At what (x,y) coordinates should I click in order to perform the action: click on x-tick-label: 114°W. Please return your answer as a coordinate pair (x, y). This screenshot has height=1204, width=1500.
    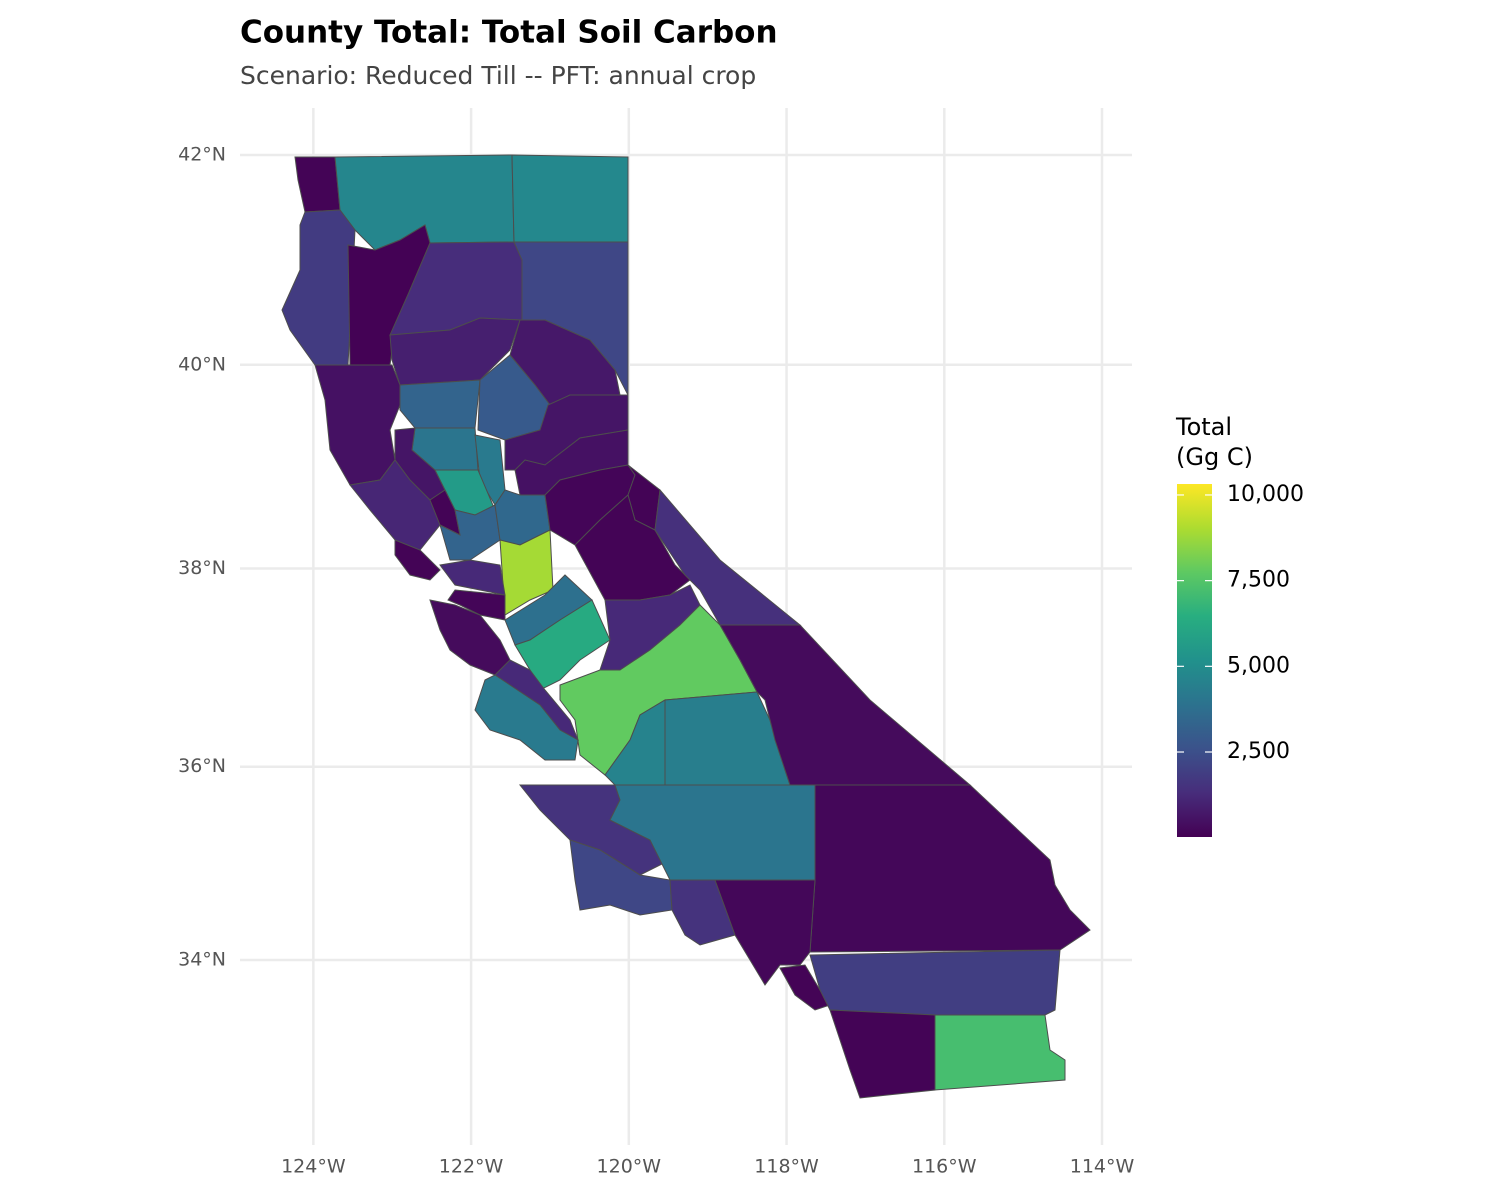
    Looking at the image, I should click on (1102, 1167).